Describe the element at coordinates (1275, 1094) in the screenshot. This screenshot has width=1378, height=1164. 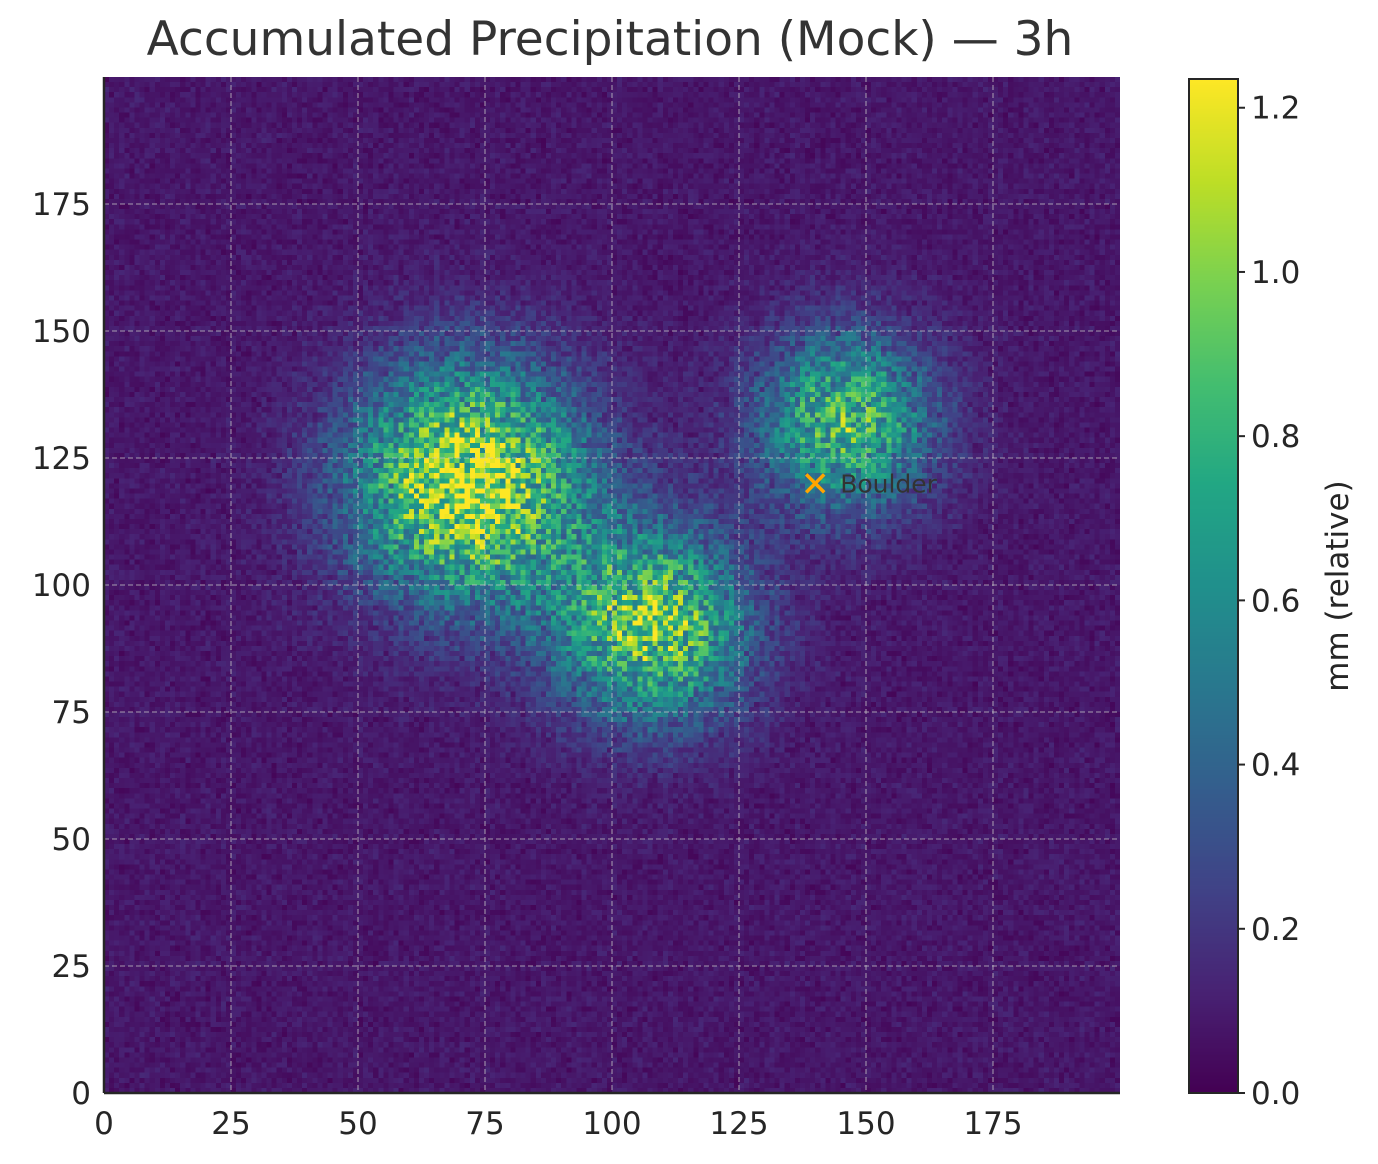
I see `colorbar-tick-label: 0.0` at that location.